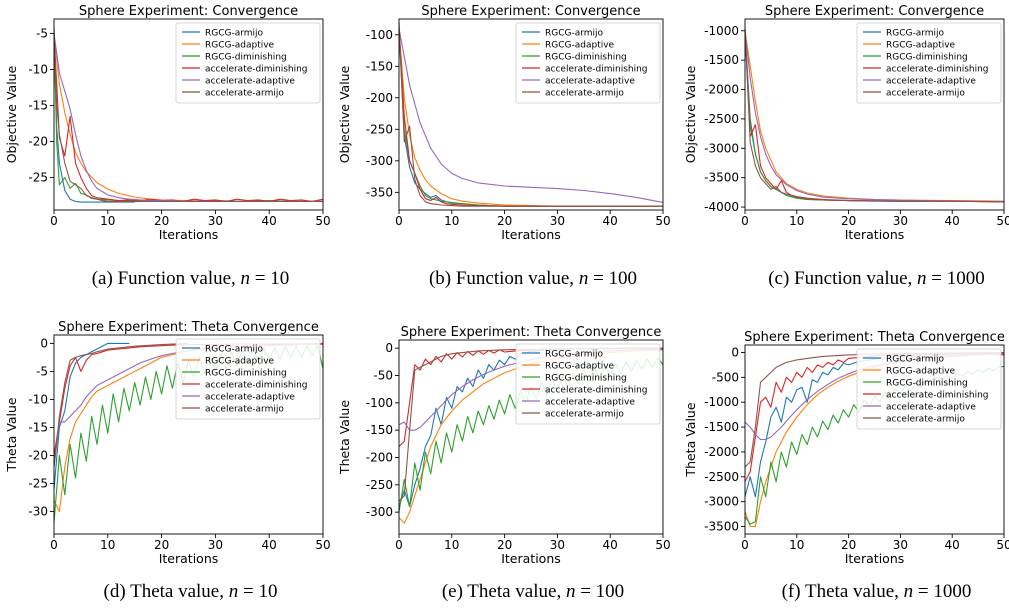  What do you see at coordinates (38, 512) in the screenshot?
I see `y-tick-label: -30` at bounding box center [38, 512].